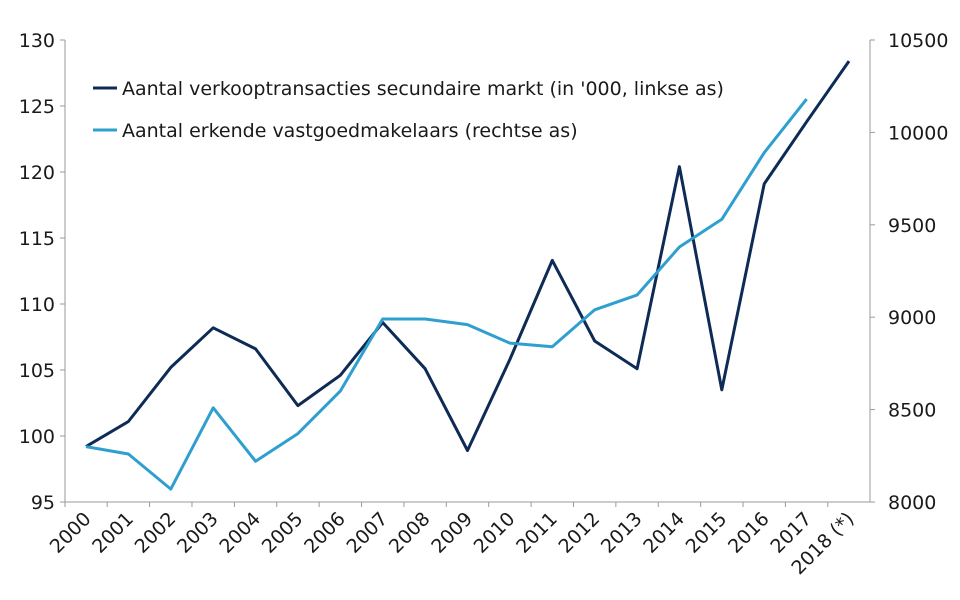  What do you see at coordinates (198, 533) in the screenshot?
I see `x-tick-label: 2003` at bounding box center [198, 533].